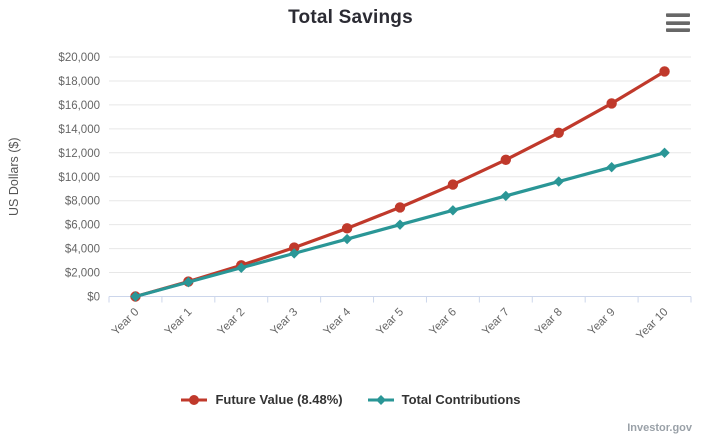 This screenshot has height=439, width=701. Describe the element at coordinates (79, 154) in the screenshot. I see `y-tick-label: $12,000` at that location.